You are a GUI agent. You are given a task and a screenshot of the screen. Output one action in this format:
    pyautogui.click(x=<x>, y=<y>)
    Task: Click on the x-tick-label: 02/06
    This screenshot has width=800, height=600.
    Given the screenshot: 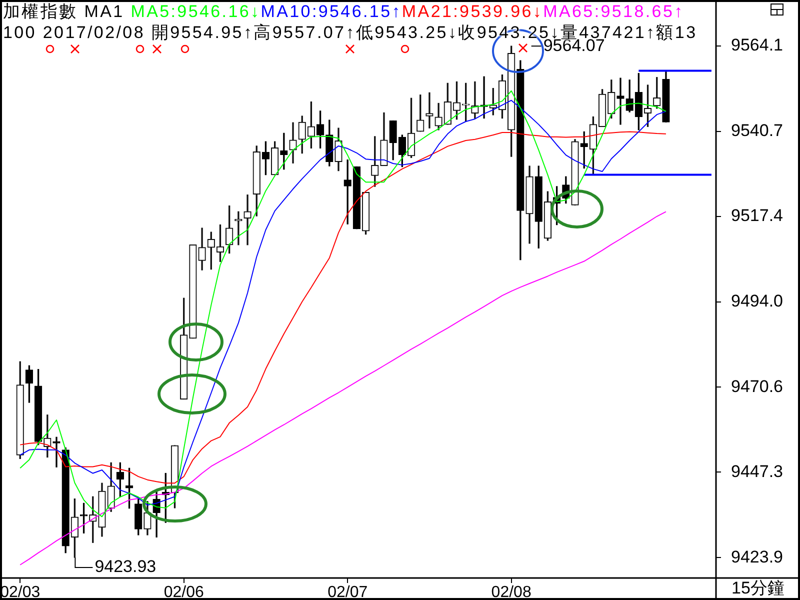 What is the action you would take?
    pyautogui.click(x=184, y=592)
    